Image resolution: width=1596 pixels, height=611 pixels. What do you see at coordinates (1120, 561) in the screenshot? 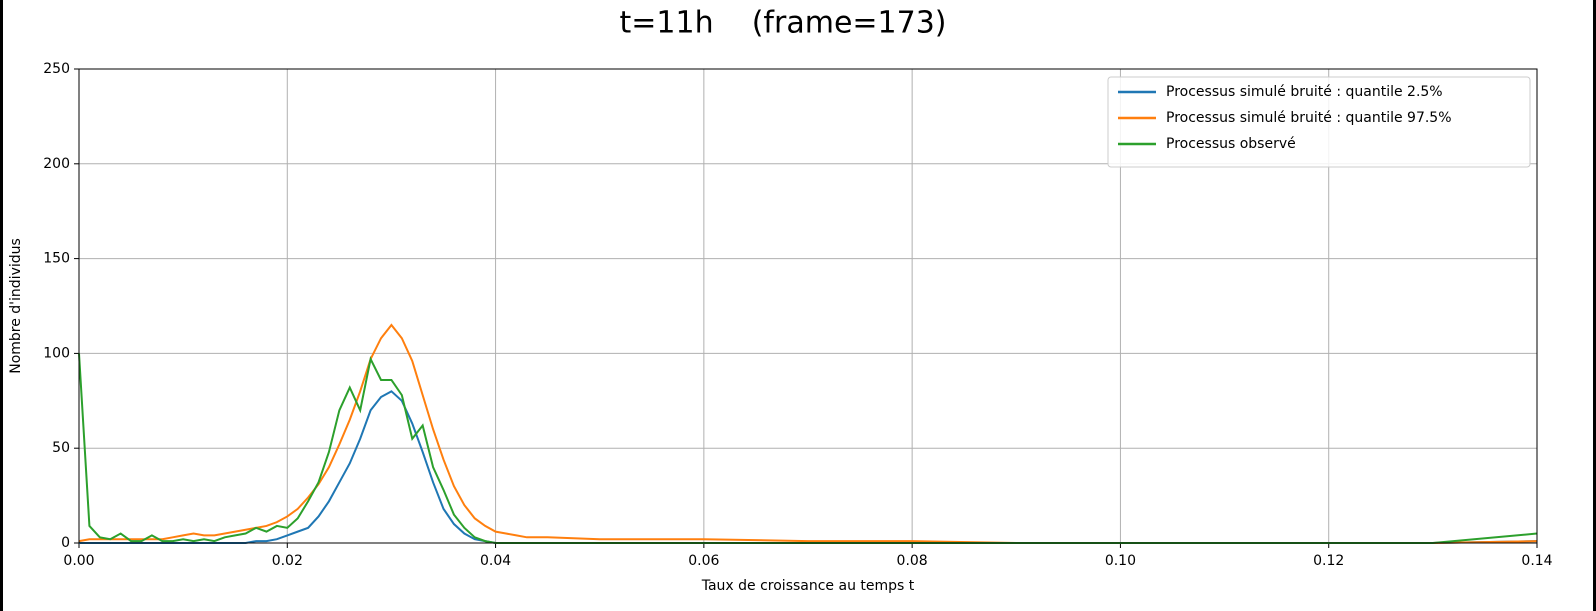
I see `x-tick-label: 0.10` at bounding box center [1120, 561].